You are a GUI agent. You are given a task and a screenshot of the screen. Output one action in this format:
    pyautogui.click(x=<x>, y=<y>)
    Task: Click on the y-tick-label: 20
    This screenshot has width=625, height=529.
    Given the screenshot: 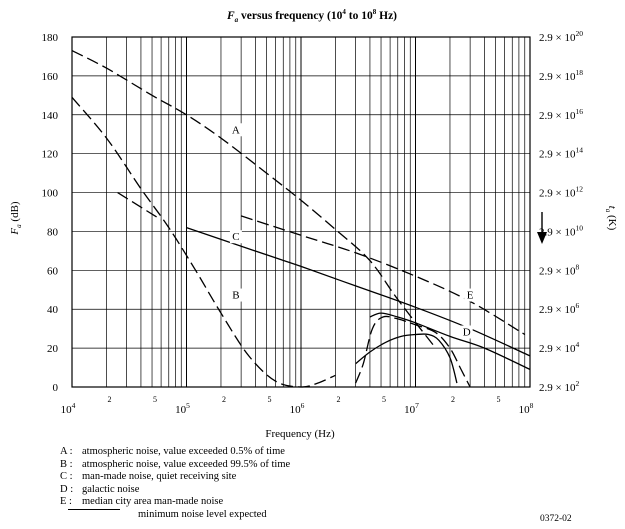 What is the action you would take?
    pyautogui.click(x=53, y=349)
    